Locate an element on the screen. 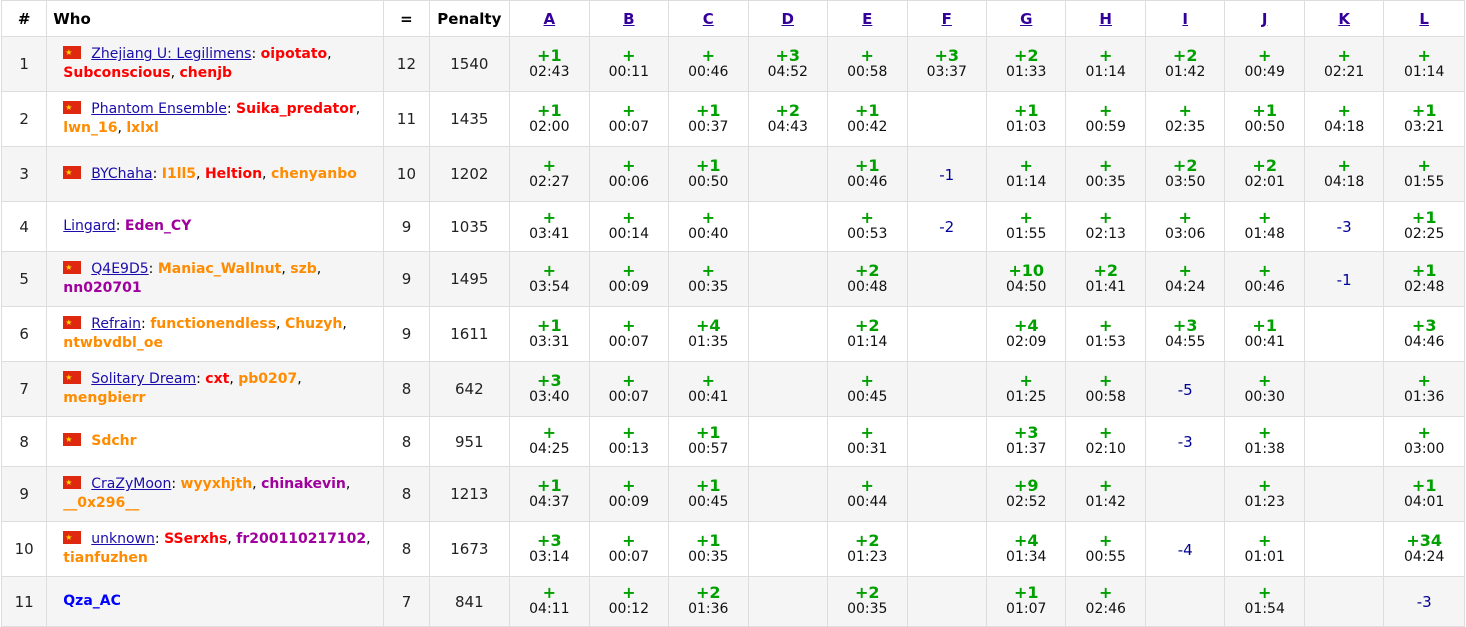 This screenshot has width=1466, height=627. member-name: Maniac_Wallnut is located at coordinates (219, 269).